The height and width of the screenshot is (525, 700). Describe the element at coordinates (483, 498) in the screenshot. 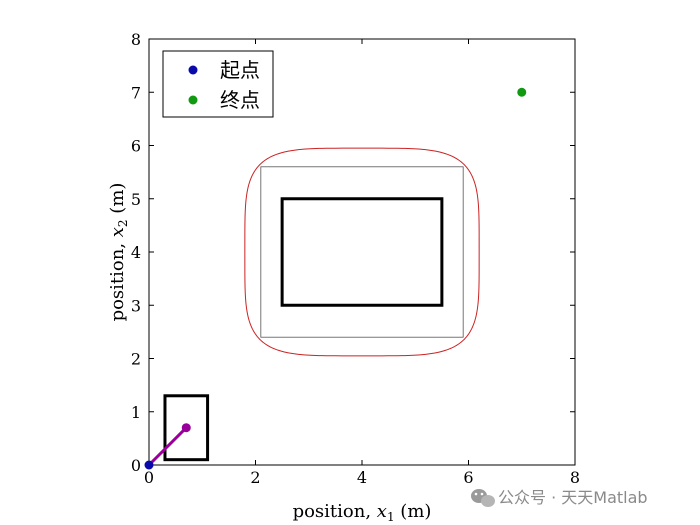

I see `wechat-icon` at that location.